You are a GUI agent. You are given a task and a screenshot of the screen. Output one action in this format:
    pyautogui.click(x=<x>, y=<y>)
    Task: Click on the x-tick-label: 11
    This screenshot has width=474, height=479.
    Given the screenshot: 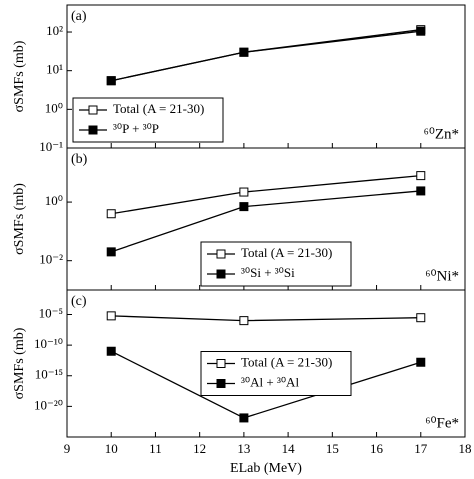 What is the action you would take?
    pyautogui.click(x=155, y=448)
    